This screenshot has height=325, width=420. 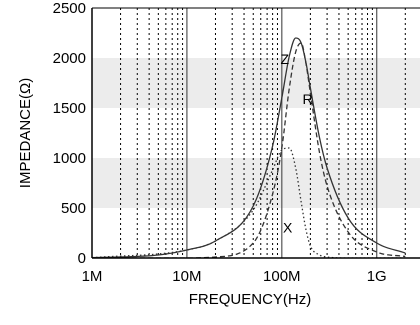 What do you see at coordinates (297, 143) in the screenshot?
I see `curve-annotations: Z R X` at bounding box center [297, 143].